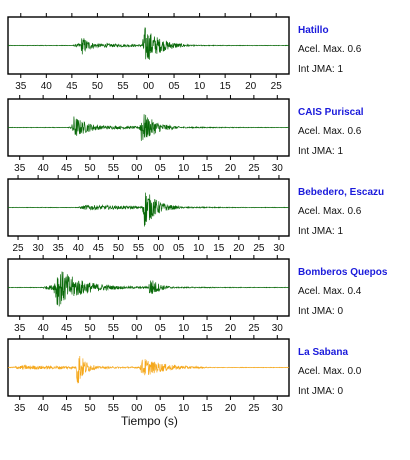  I want to click on x-axis-title: Tiempo (s), so click(149, 421).